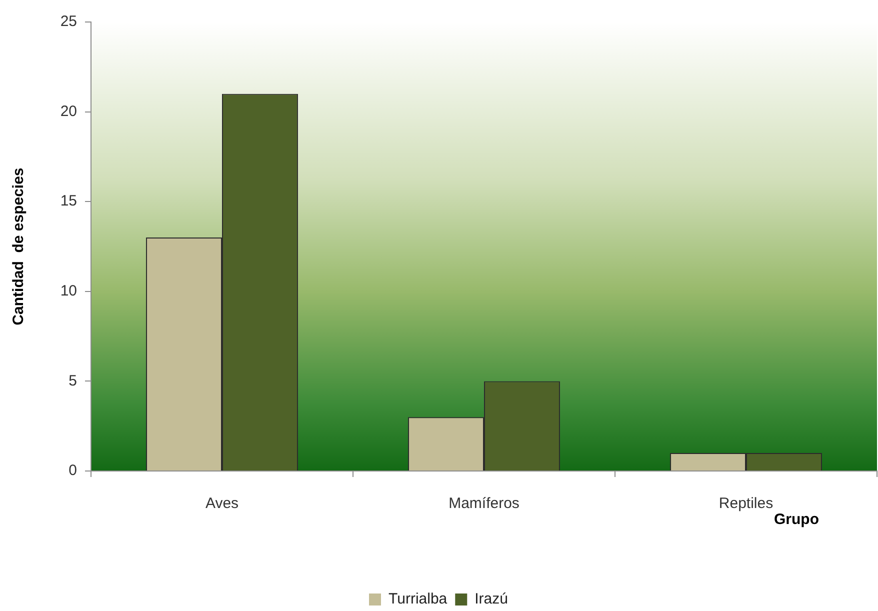 Image resolution: width=878 pixels, height=611 pixels. What do you see at coordinates (72, 381) in the screenshot?
I see `y-tick-label: 5` at bounding box center [72, 381].